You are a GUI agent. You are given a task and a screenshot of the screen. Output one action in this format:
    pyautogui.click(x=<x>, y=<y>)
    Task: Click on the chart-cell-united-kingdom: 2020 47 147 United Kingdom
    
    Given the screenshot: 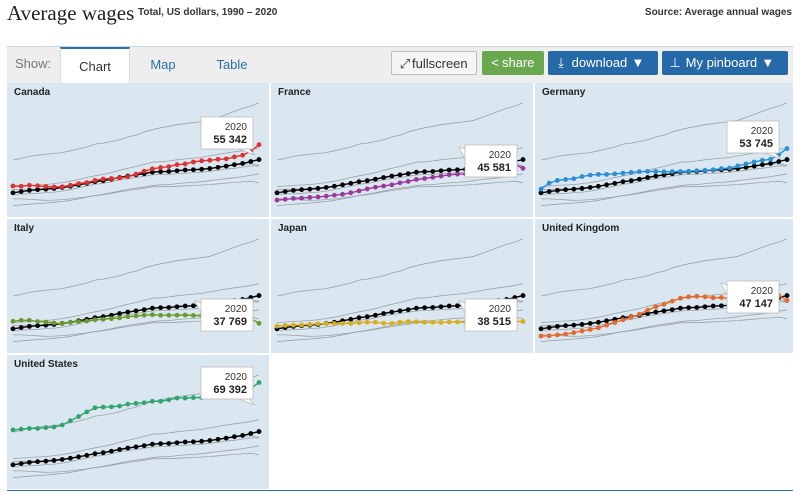 What is the action you would take?
    pyautogui.click(x=664, y=286)
    